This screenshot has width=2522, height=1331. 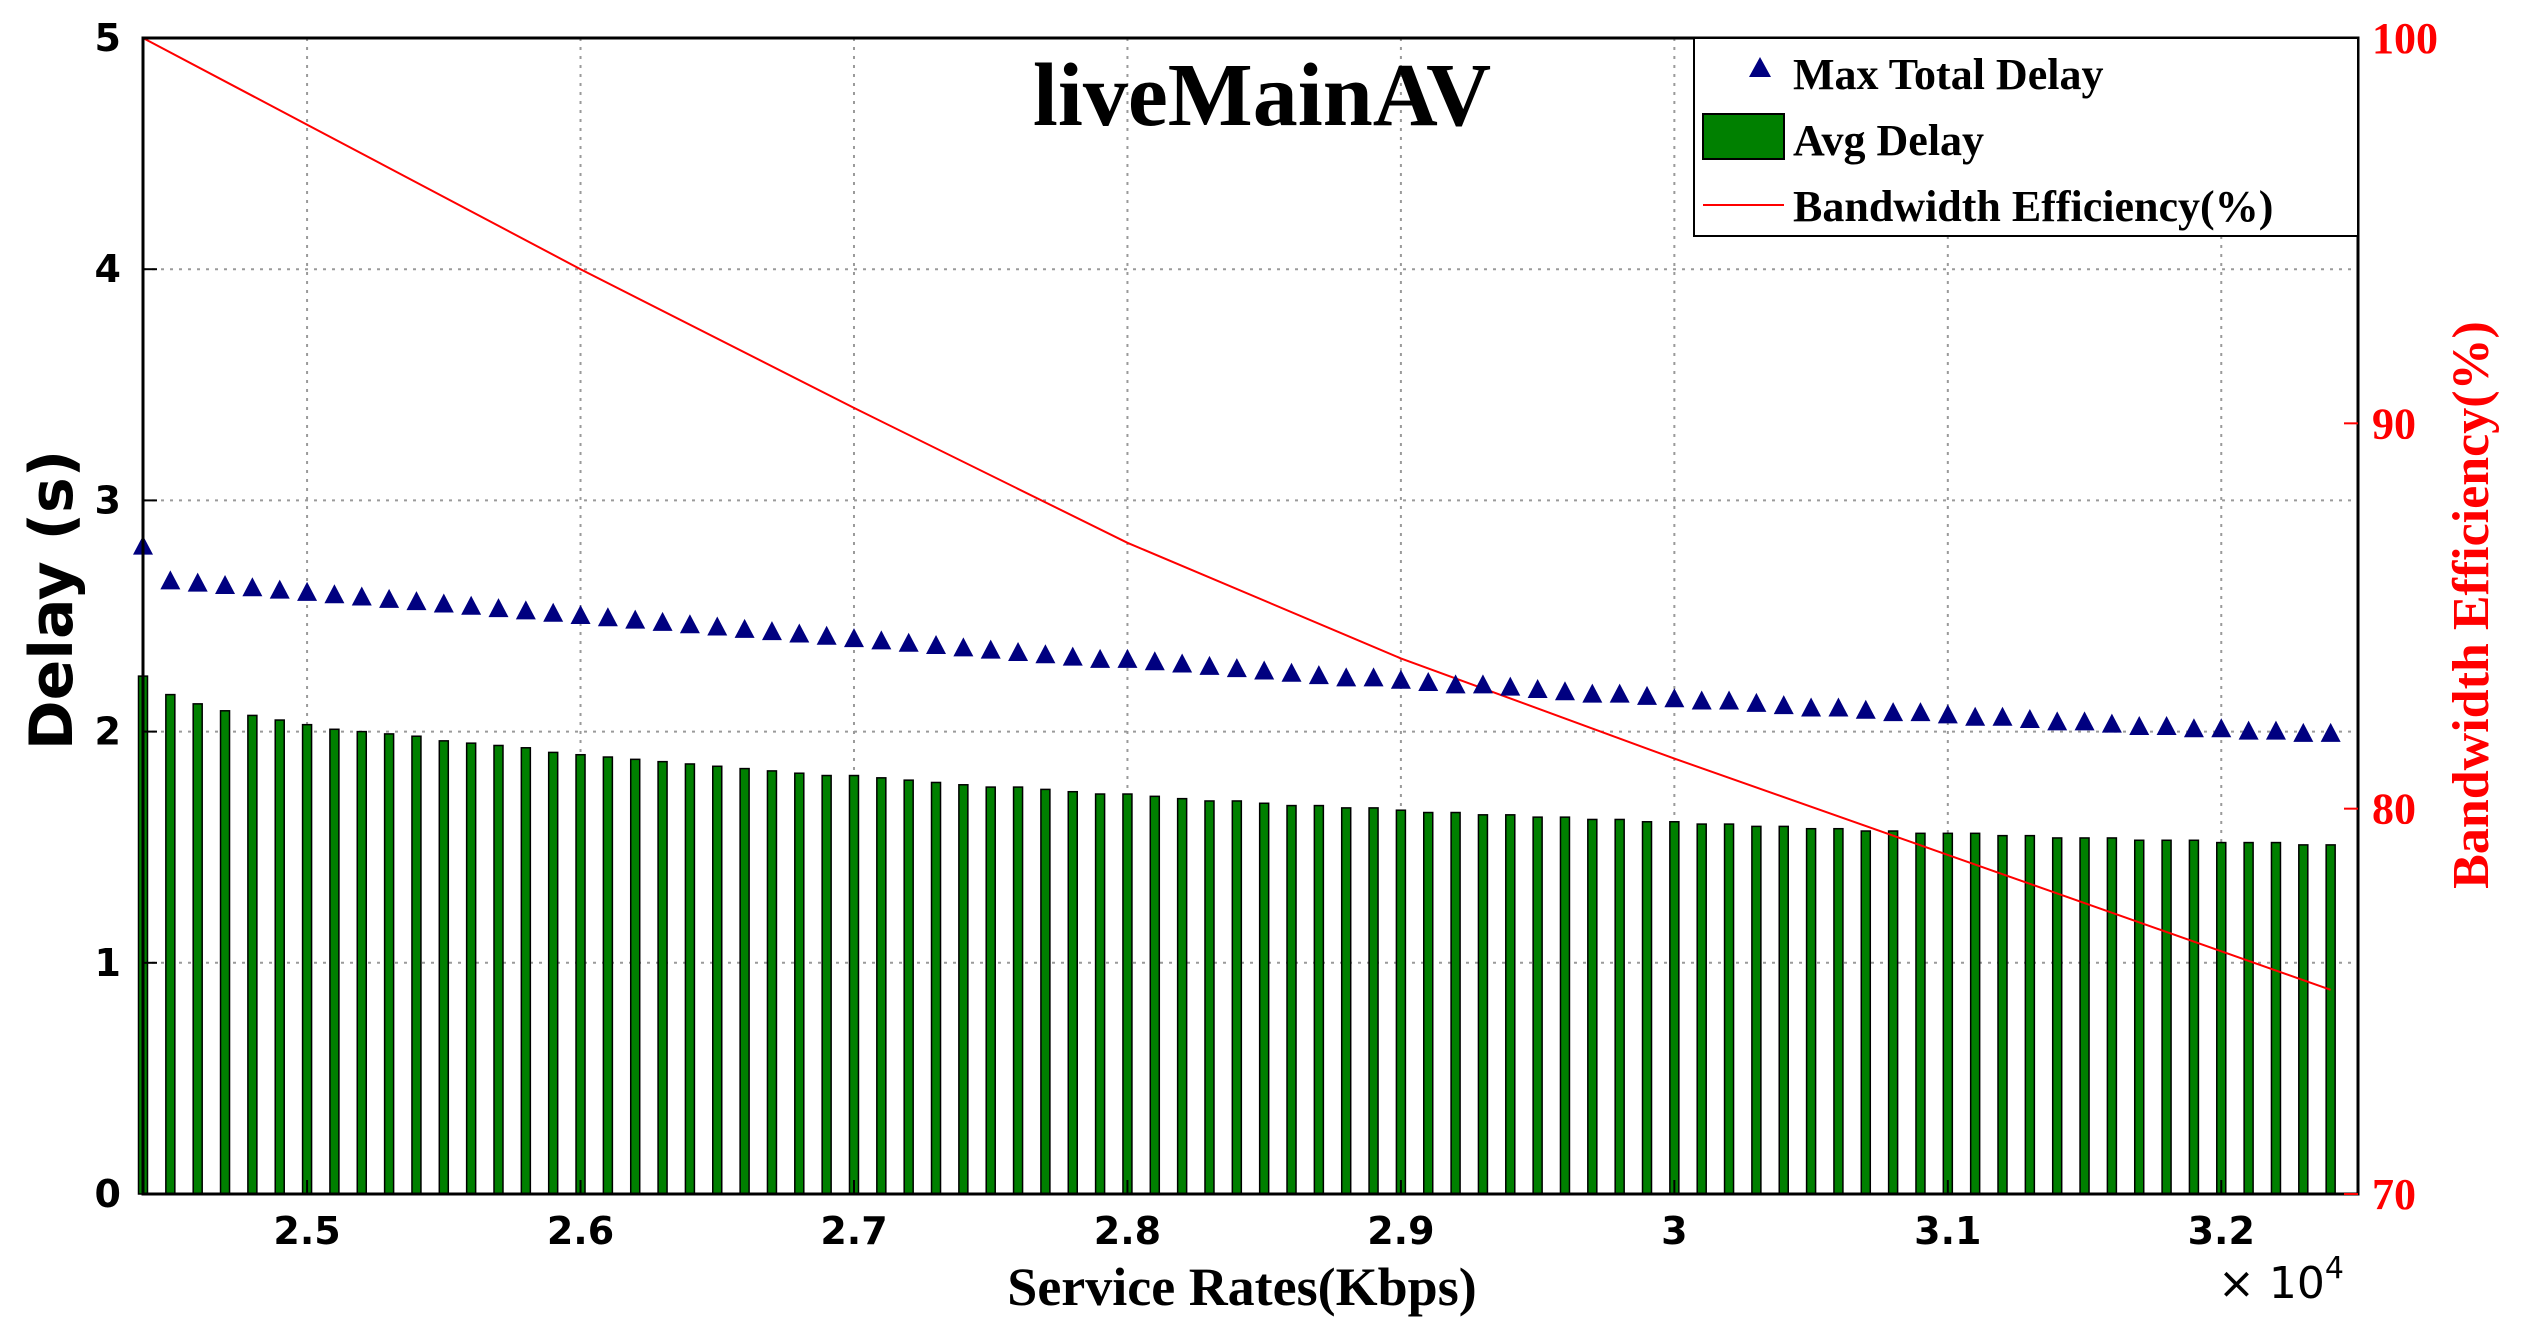 I want to click on legend-avg-delay-swatch, so click(x=1743, y=136).